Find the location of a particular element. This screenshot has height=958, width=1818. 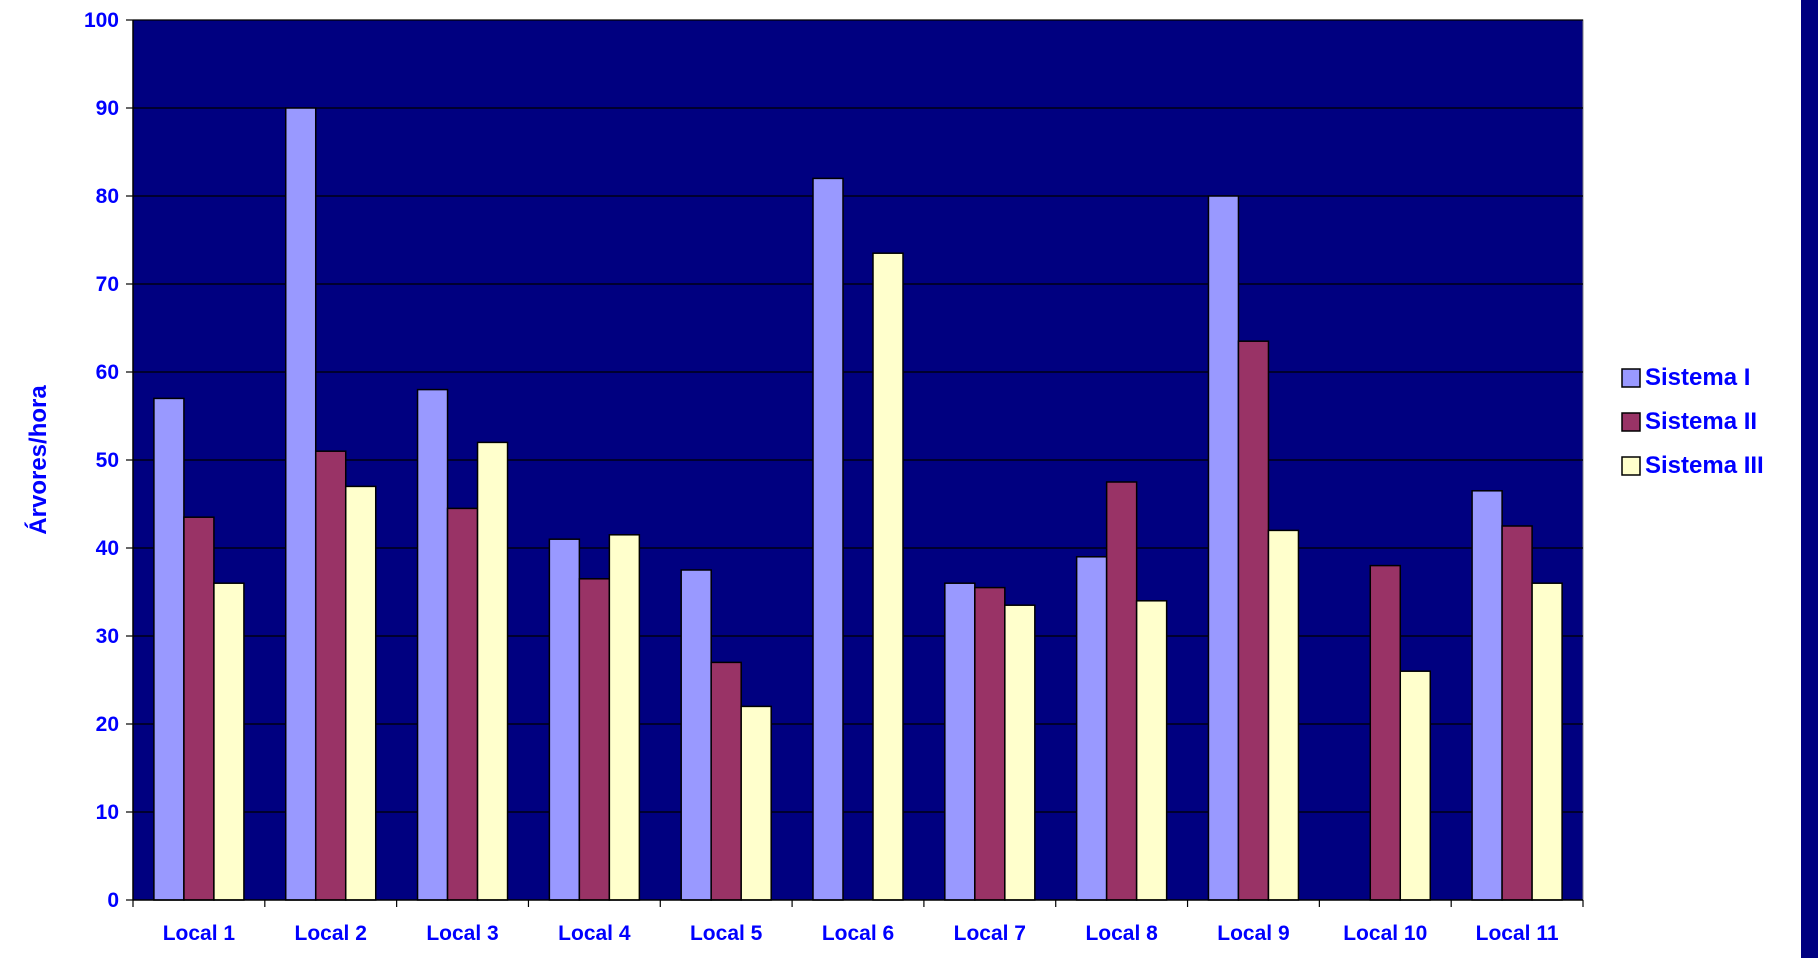

x-tick-label-7: Local 7 is located at coordinates (990, 933).